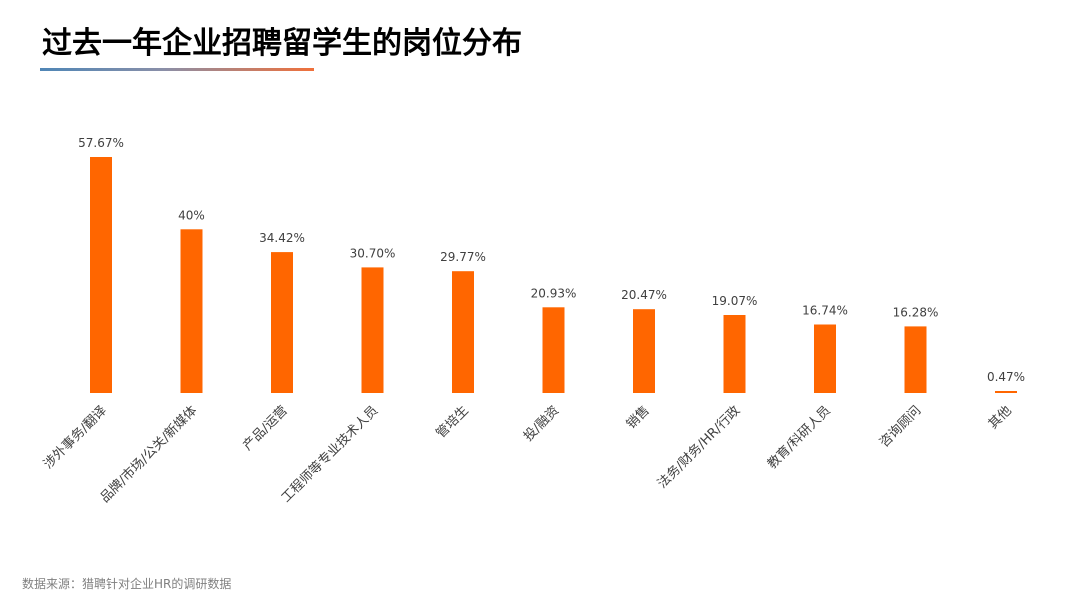 Image resolution: width=1080 pixels, height=608 pixels. What do you see at coordinates (735, 301) in the screenshot?
I see `bar-value-label: 19.07%` at bounding box center [735, 301].